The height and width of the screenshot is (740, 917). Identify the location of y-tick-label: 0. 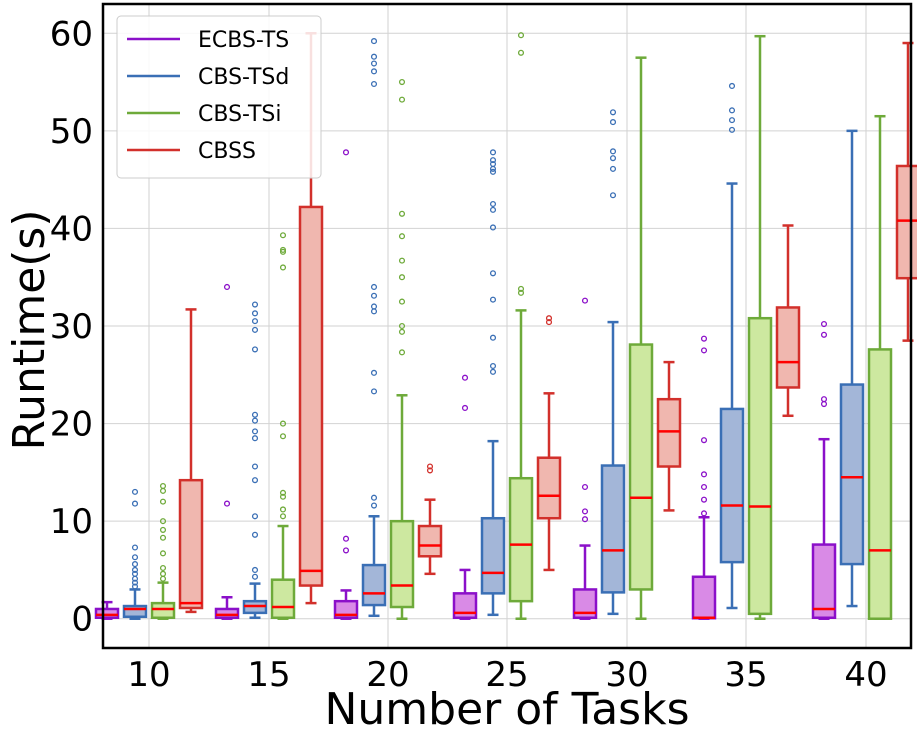
(82, 620).